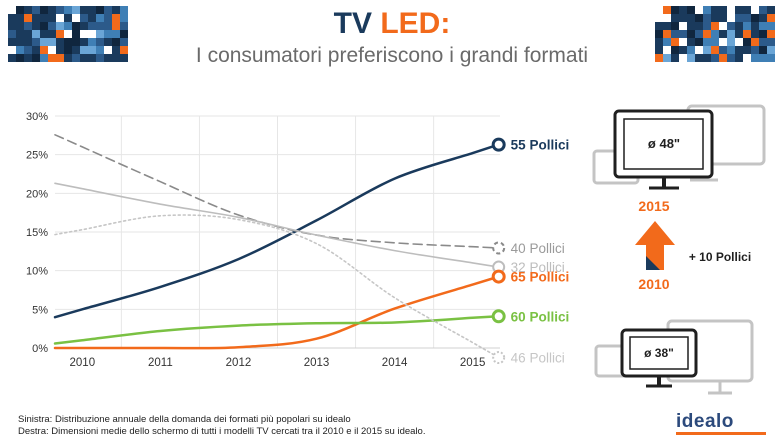 The image size is (784, 442). I want to click on x-tick-label: 2010, so click(83, 363).